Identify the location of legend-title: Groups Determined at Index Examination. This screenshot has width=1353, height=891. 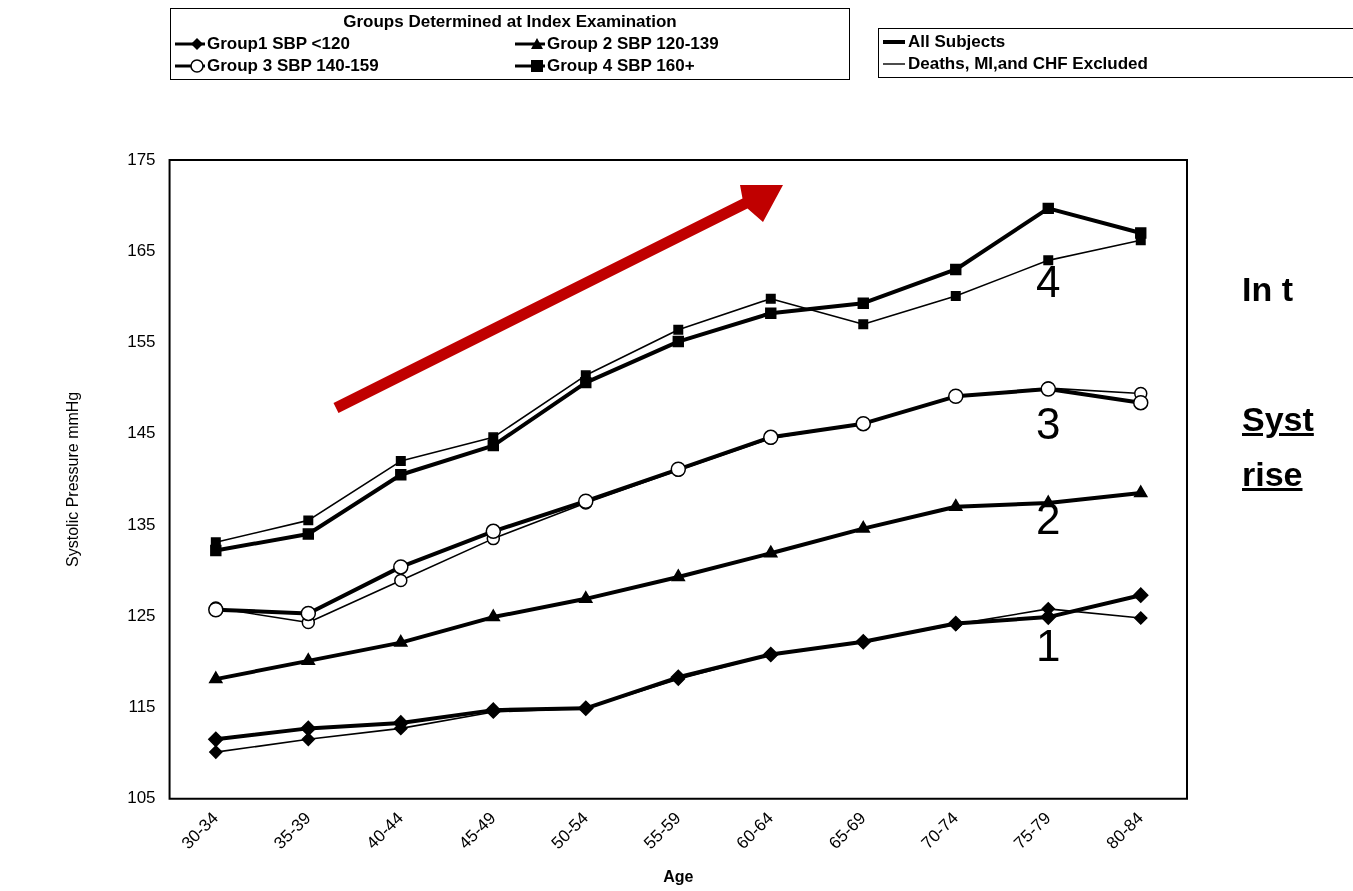
(510, 22).